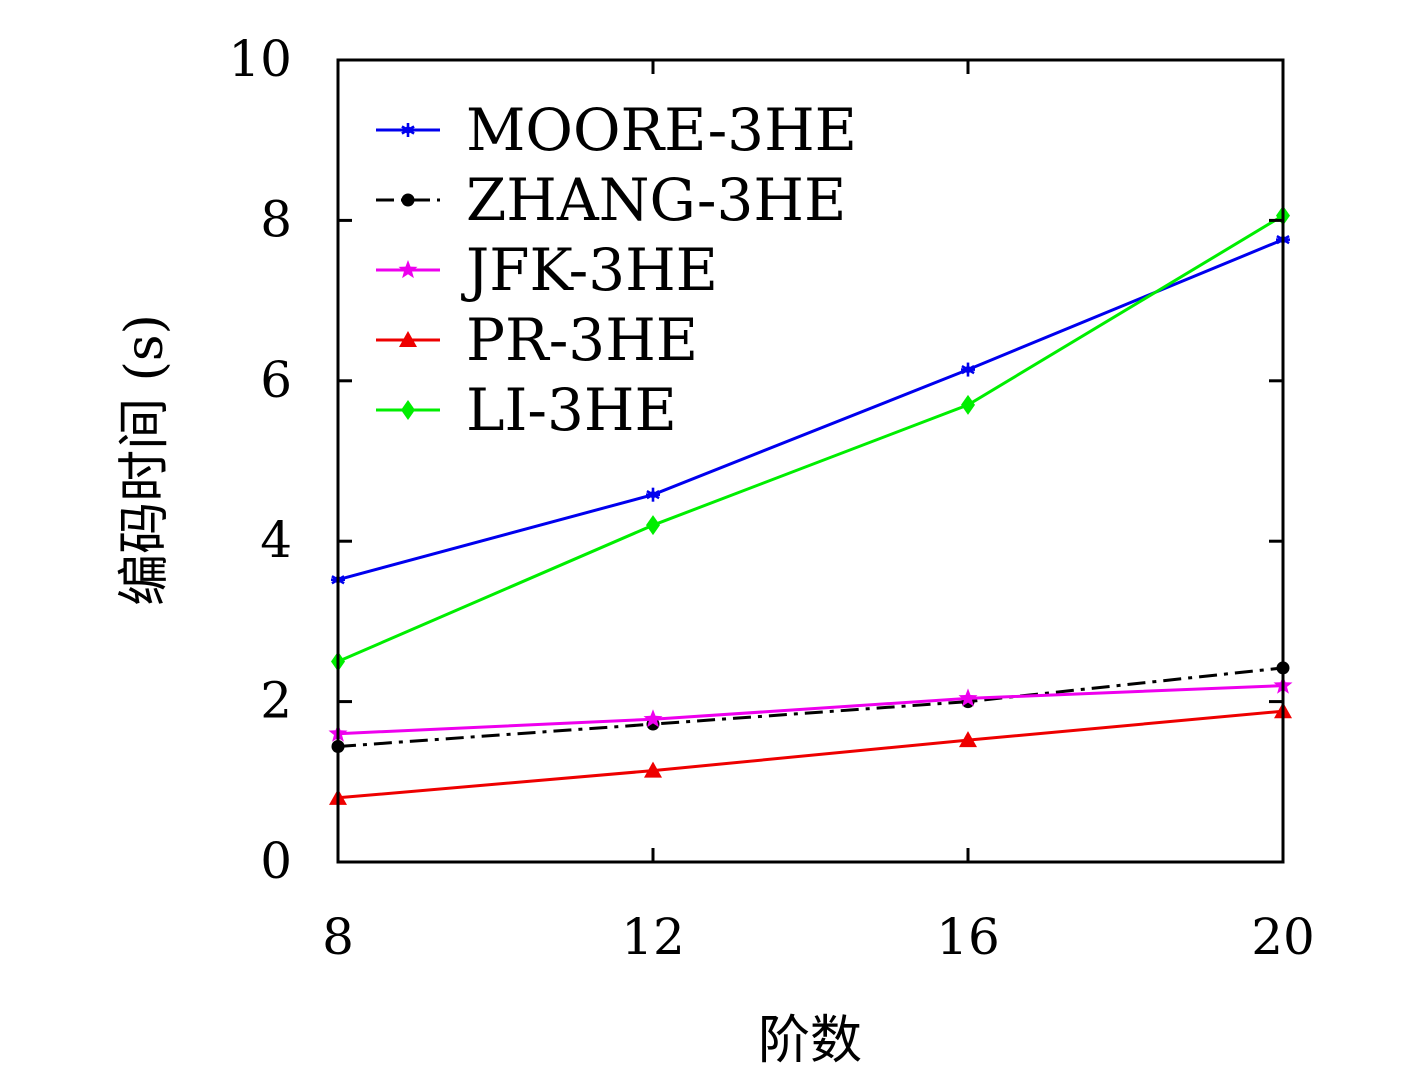 The width and height of the screenshot is (1417, 1075). I want to click on legend-label-2: JFK-3HE, so click(589, 270).